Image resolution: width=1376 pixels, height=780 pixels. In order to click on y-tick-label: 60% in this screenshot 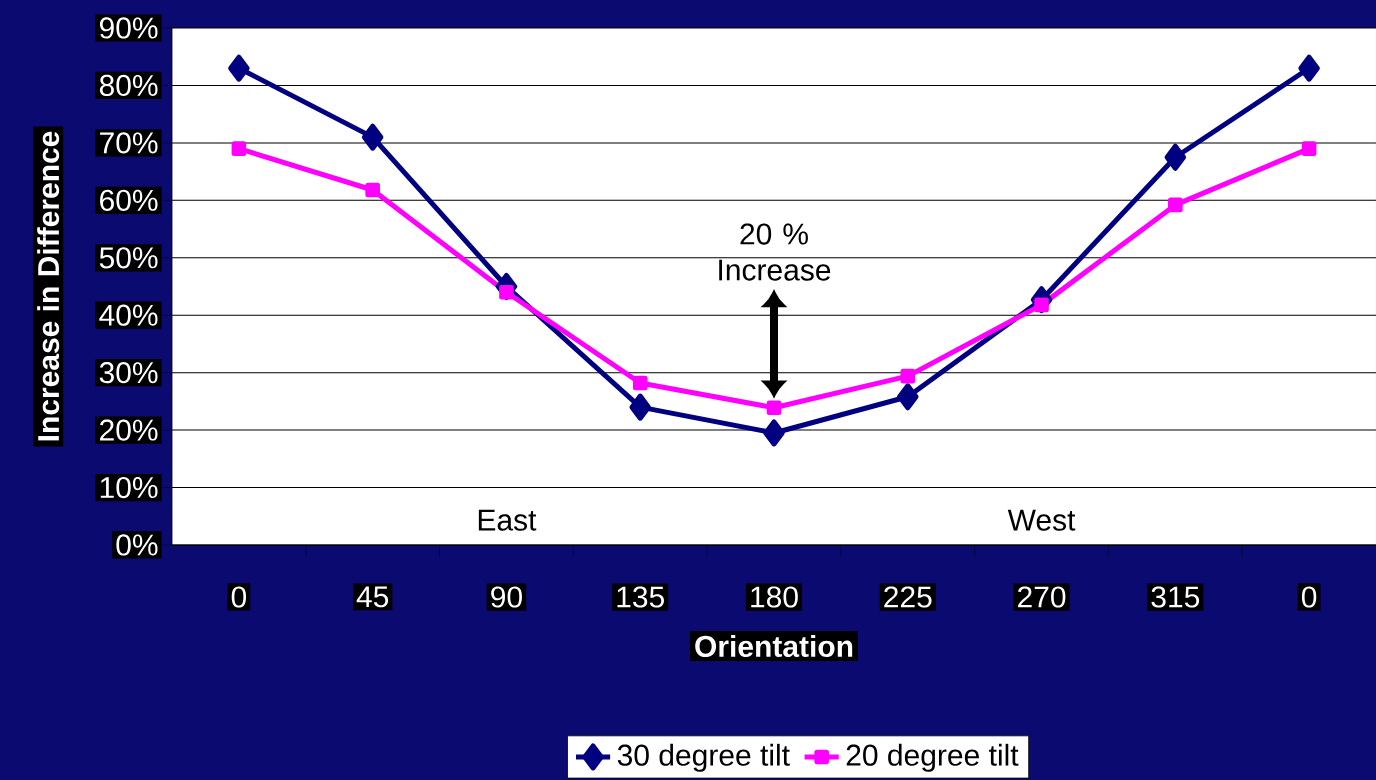, I will do `click(129, 200)`.